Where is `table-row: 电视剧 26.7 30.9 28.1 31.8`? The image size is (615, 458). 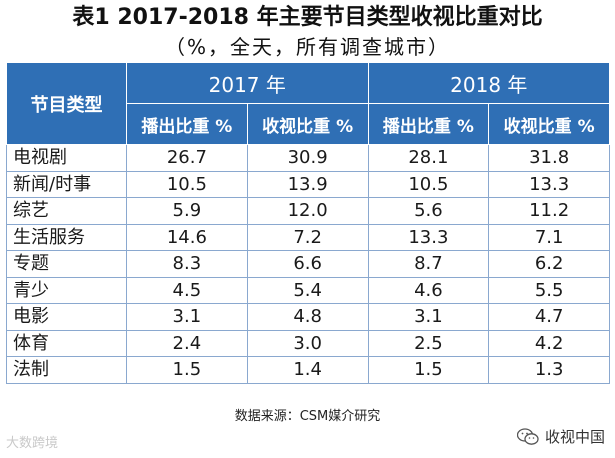 table-row: 电视剧 26.7 30.9 28.1 31.8 is located at coordinates (308, 158).